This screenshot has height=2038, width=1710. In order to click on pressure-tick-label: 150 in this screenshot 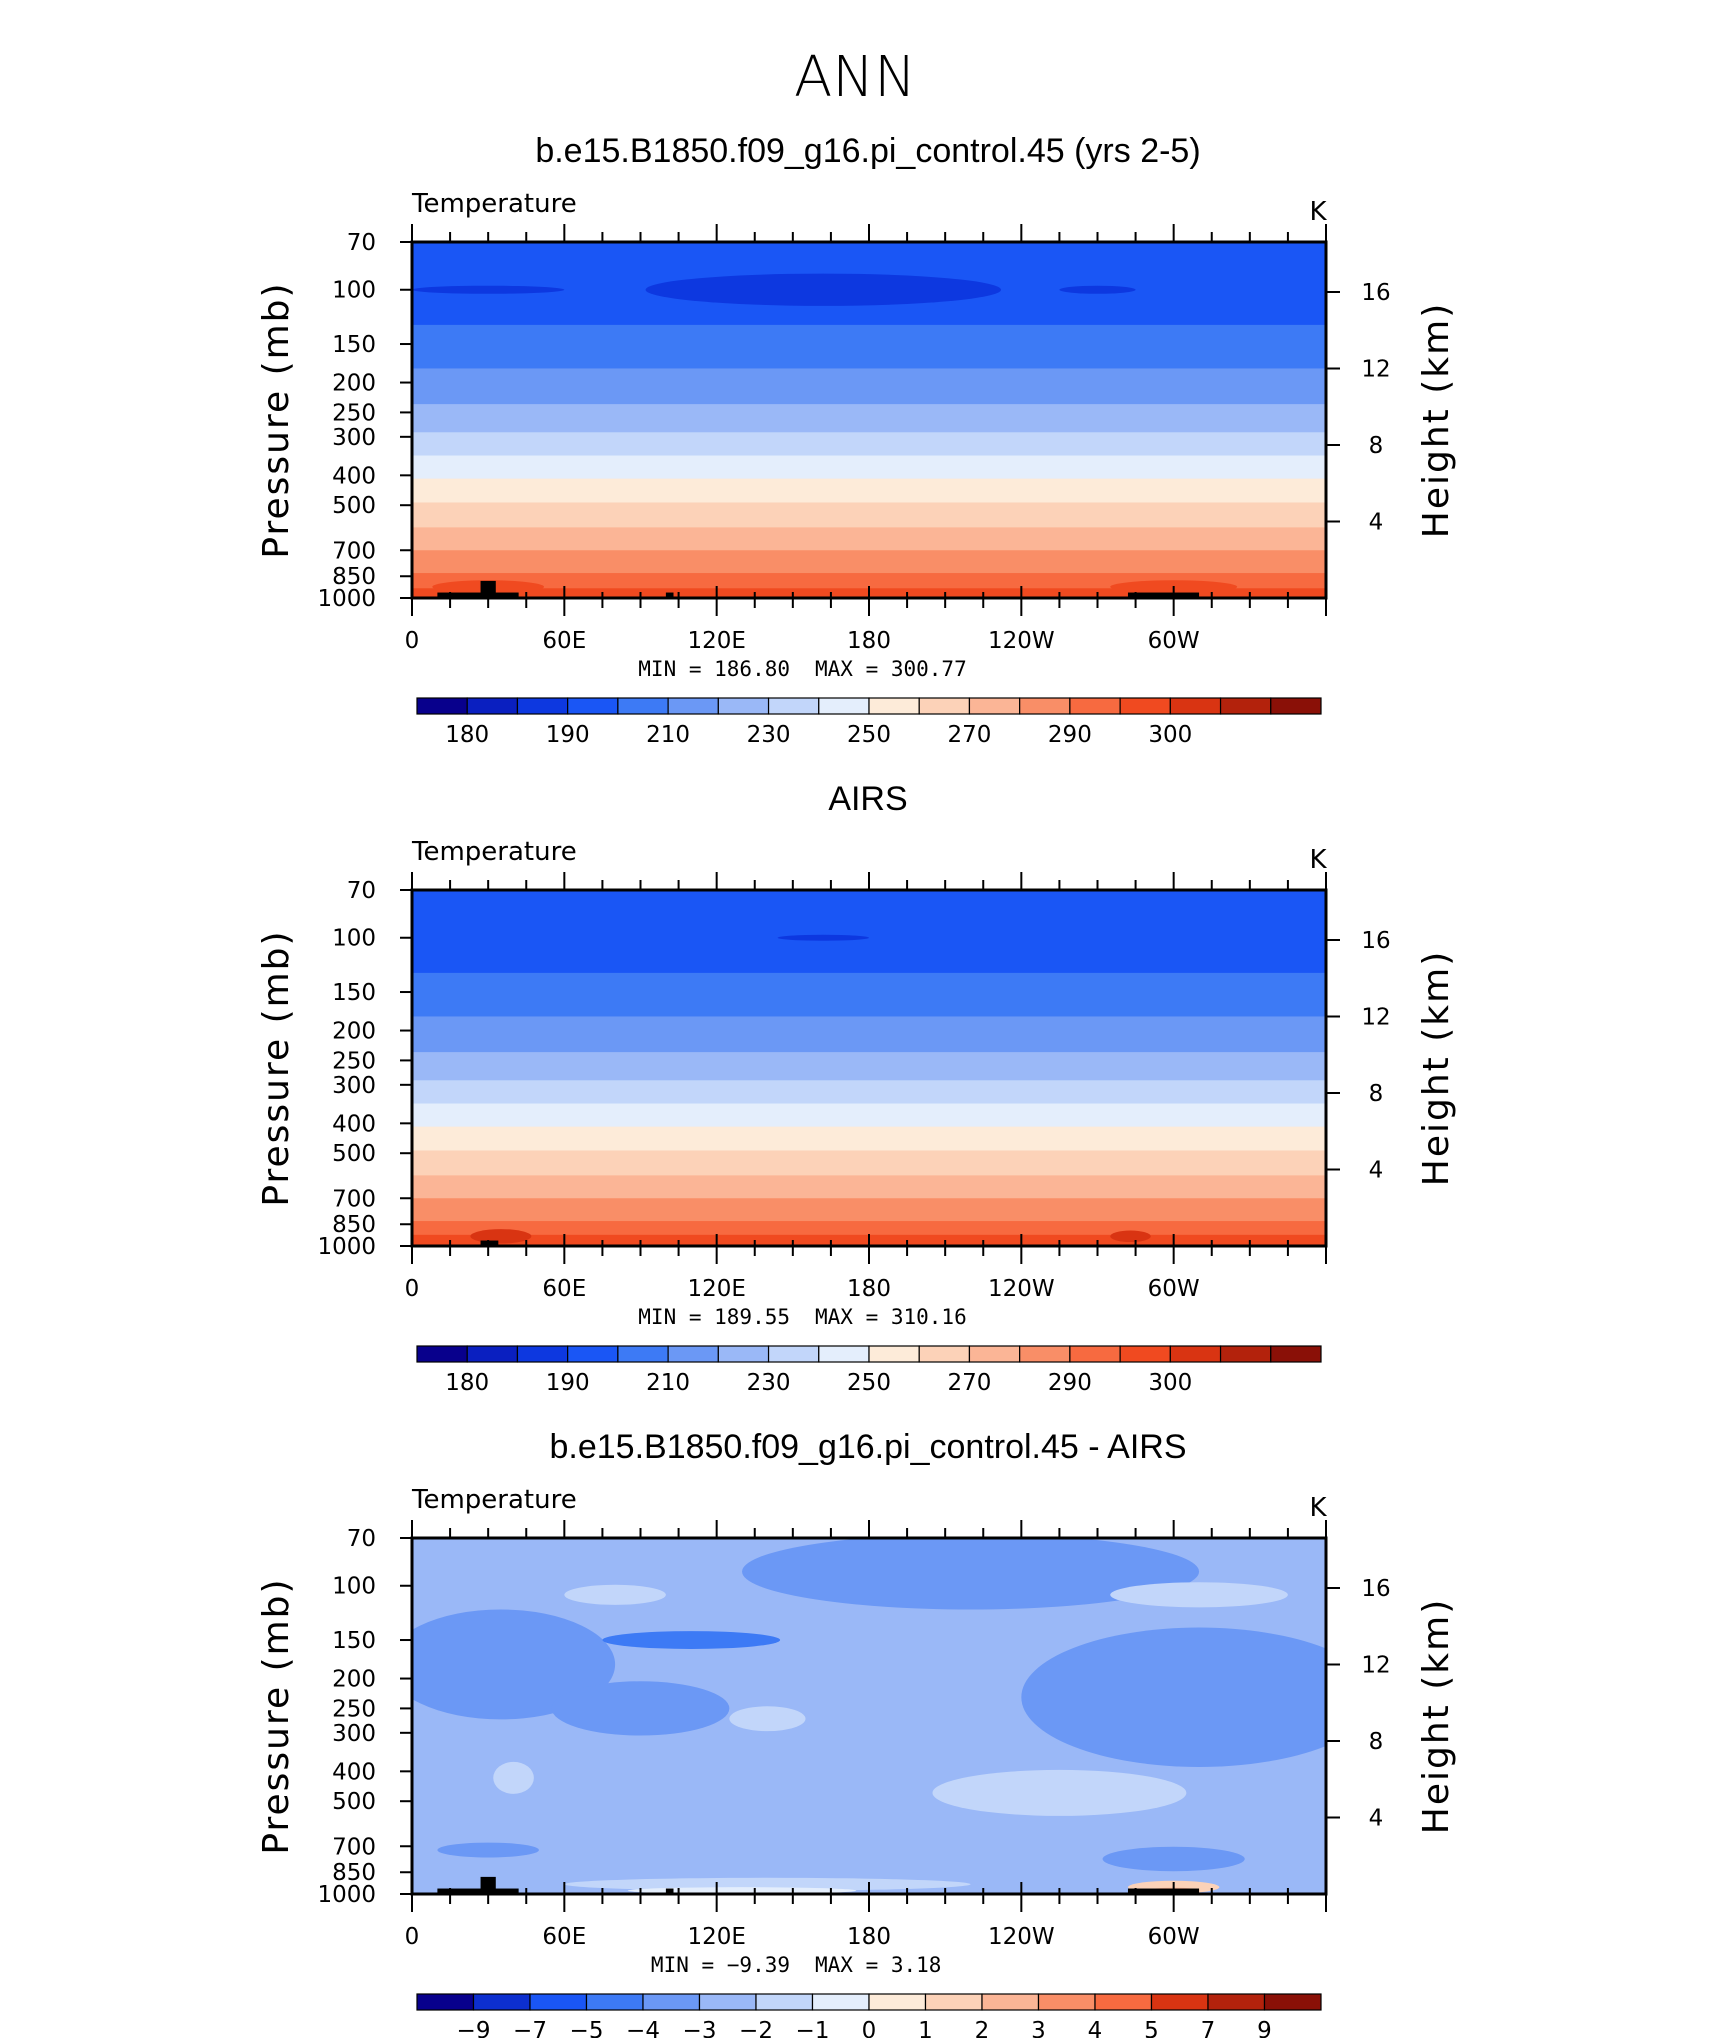, I will do `click(354, 345)`.